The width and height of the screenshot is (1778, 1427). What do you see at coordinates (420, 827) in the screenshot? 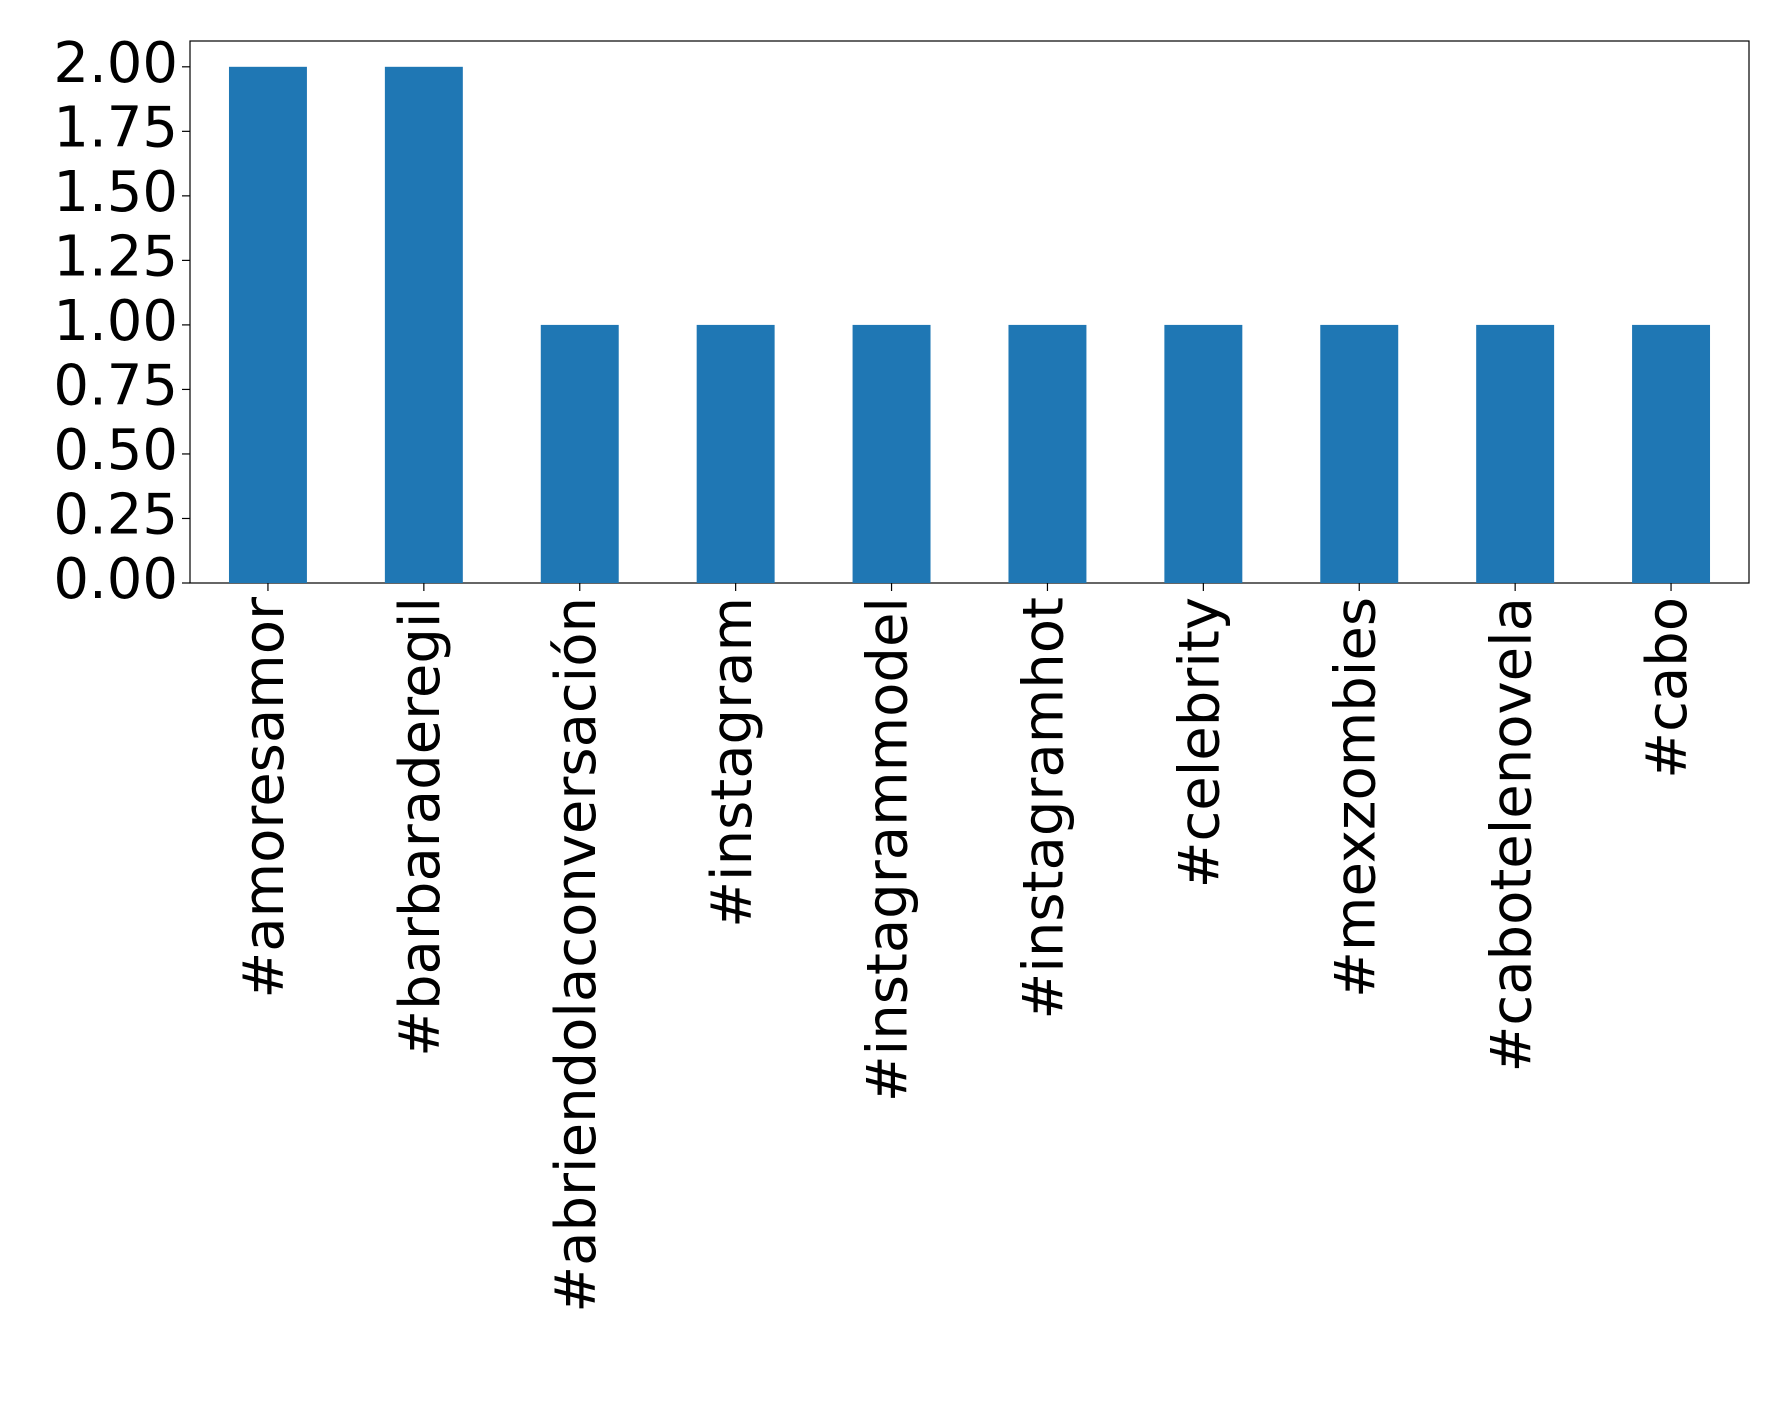
I see `x-tick-label: #barbaraderegil` at bounding box center [420, 827].